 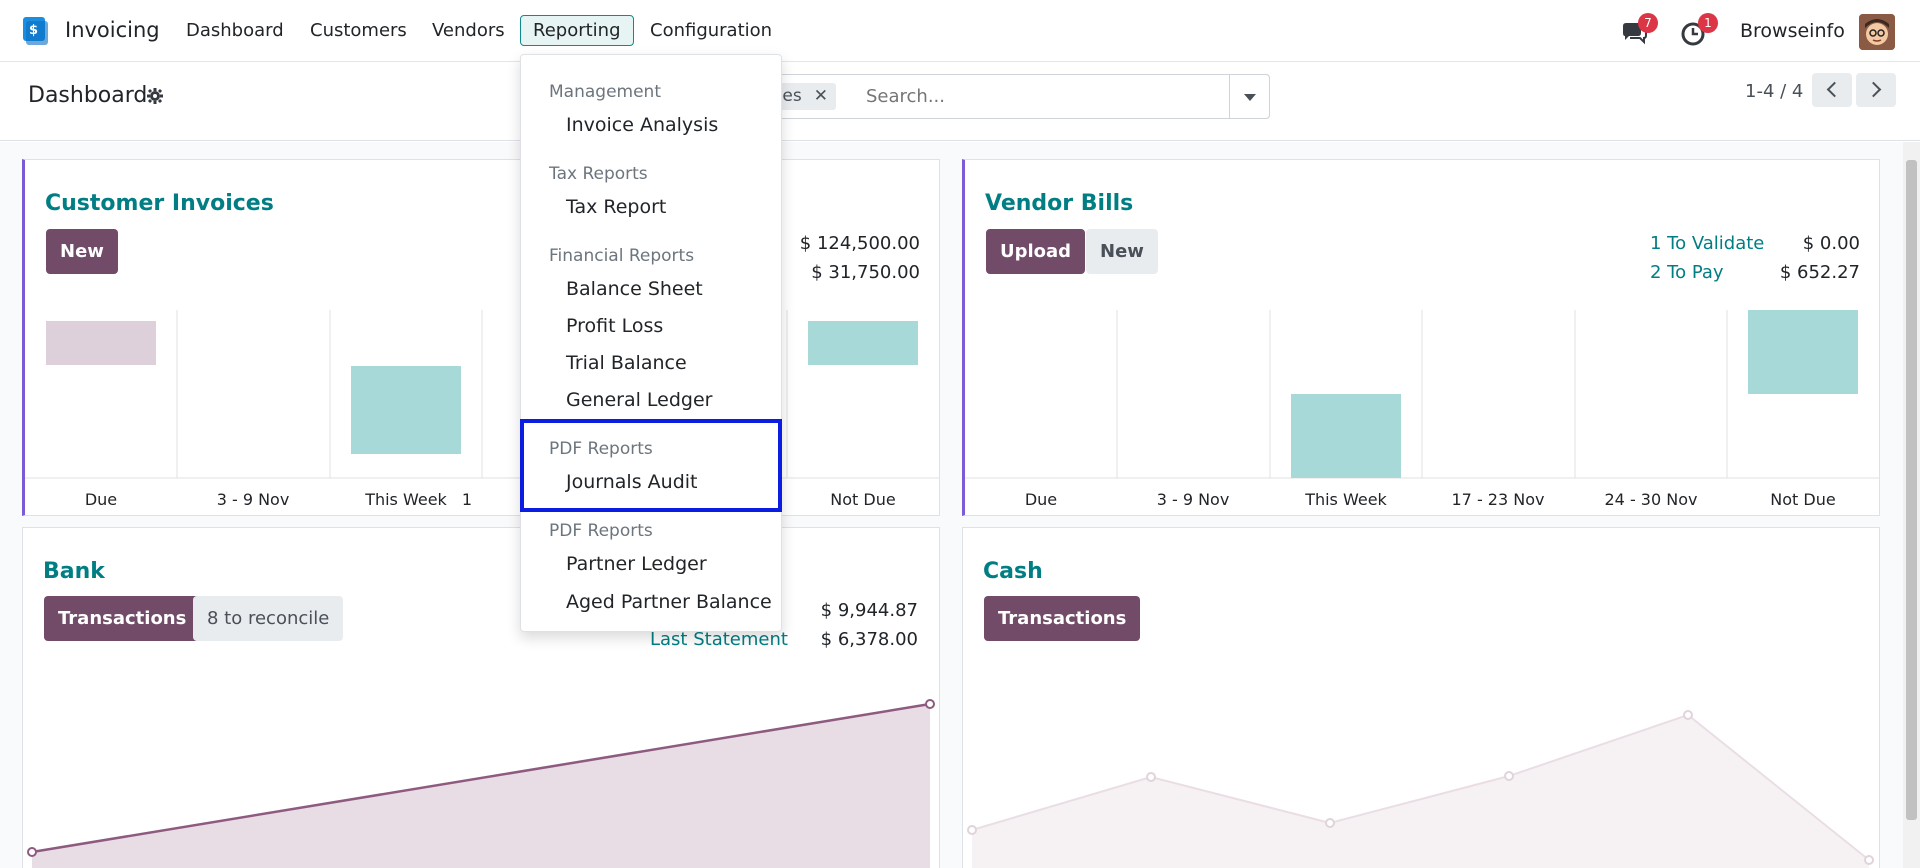 What do you see at coordinates (616, 207) in the screenshot?
I see `menu-item-tax-report: Tax Report` at bounding box center [616, 207].